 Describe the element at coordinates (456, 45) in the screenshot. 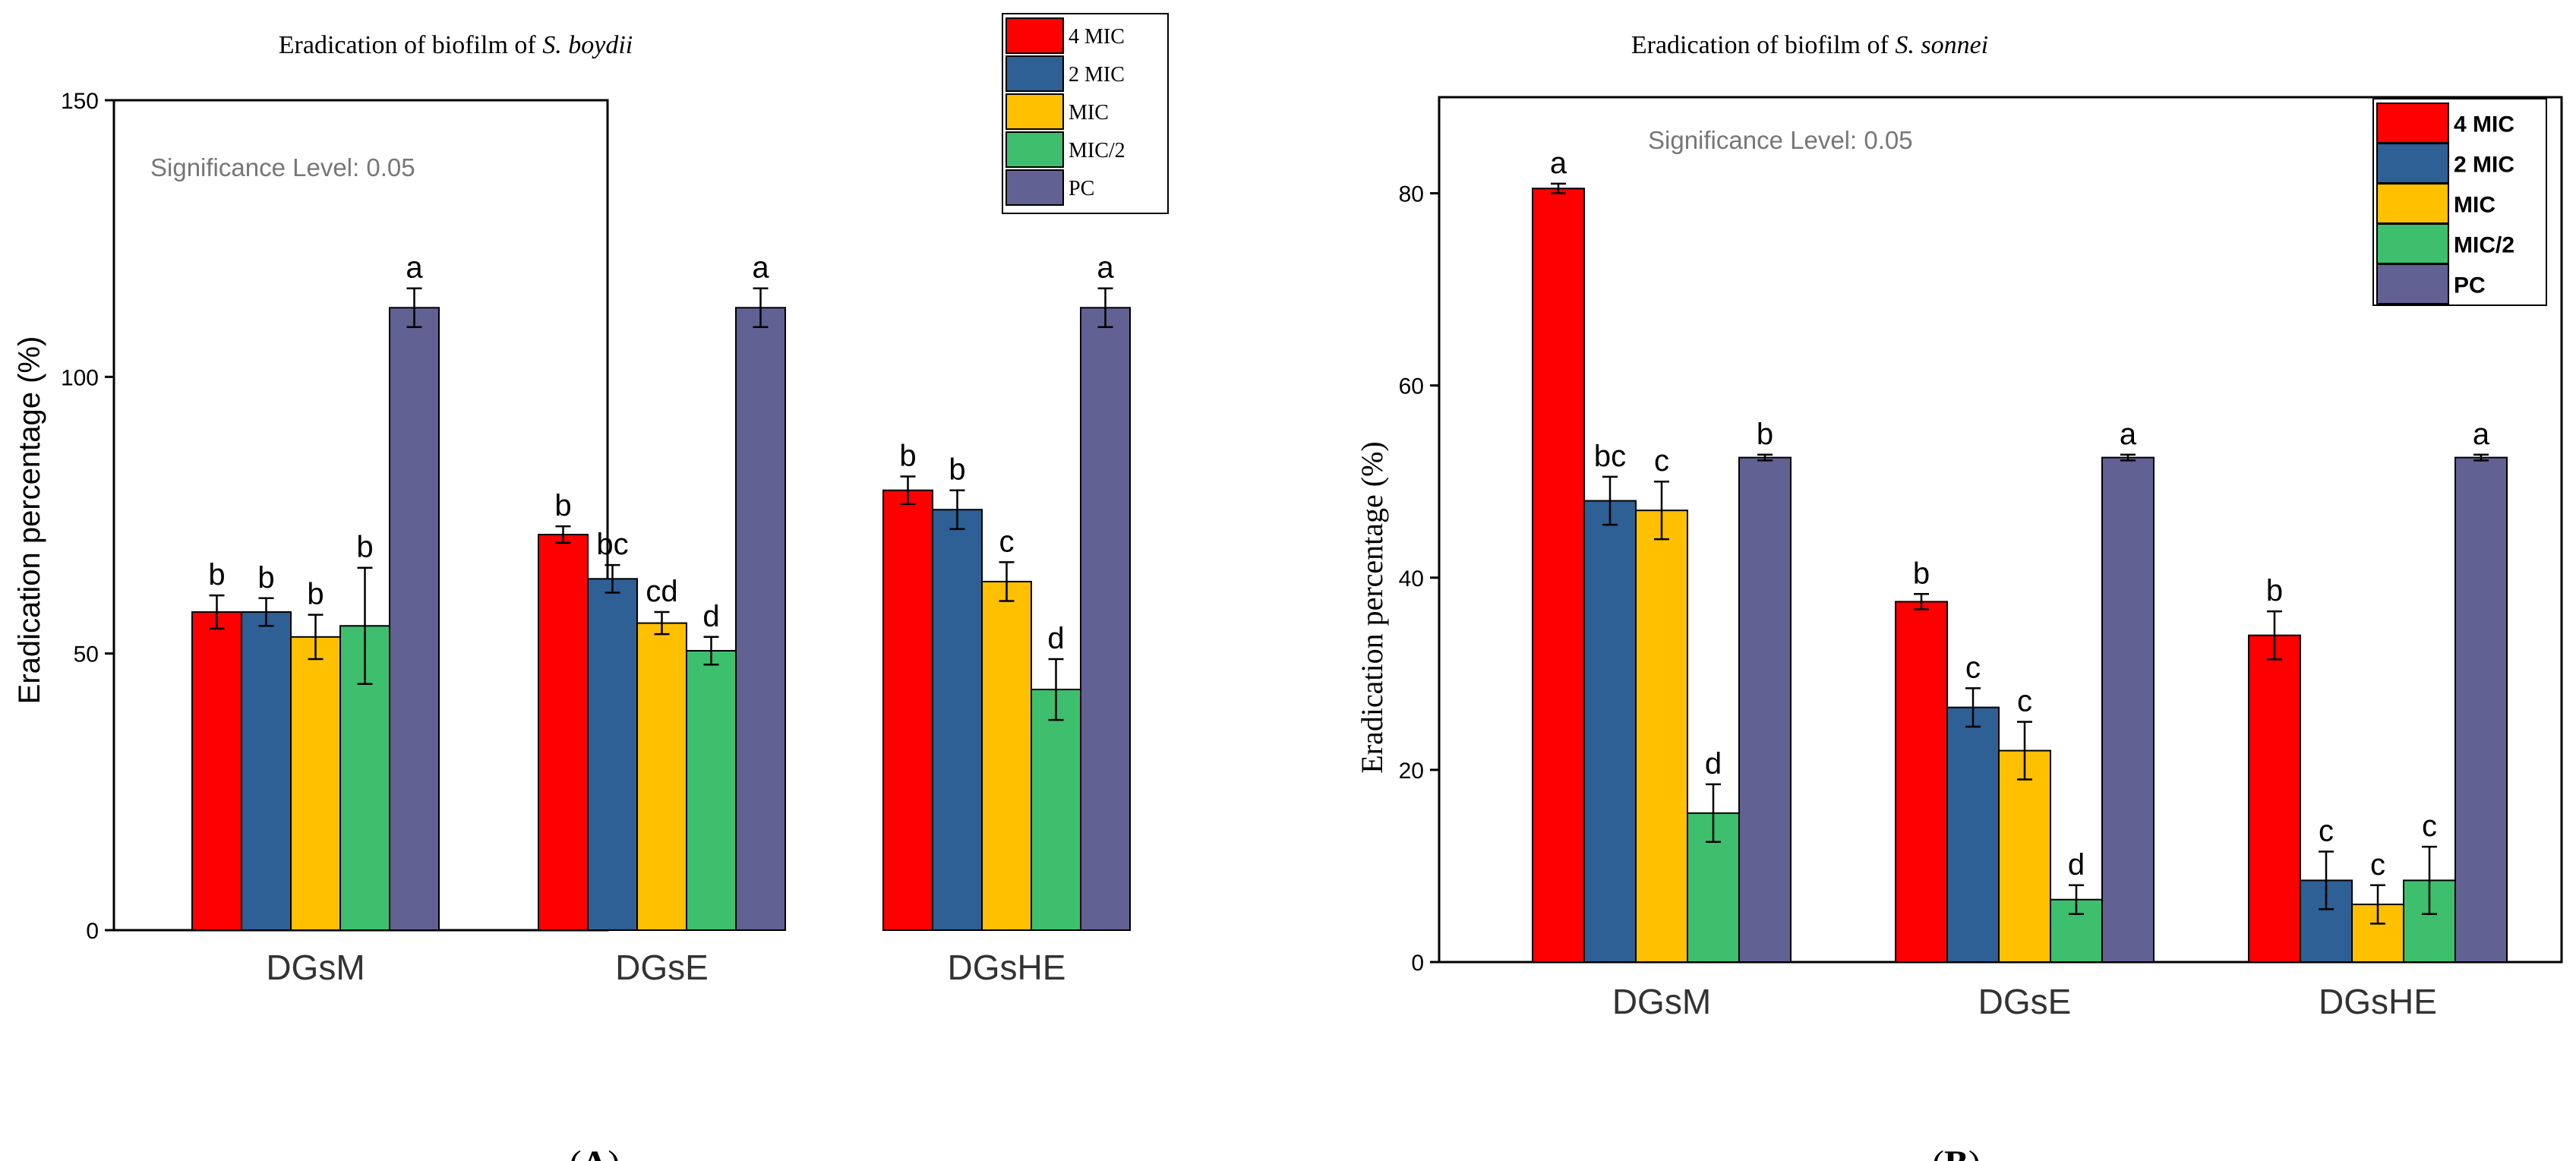

I see `chart-title-a: Eradication of biofilm of S. boydii` at that location.